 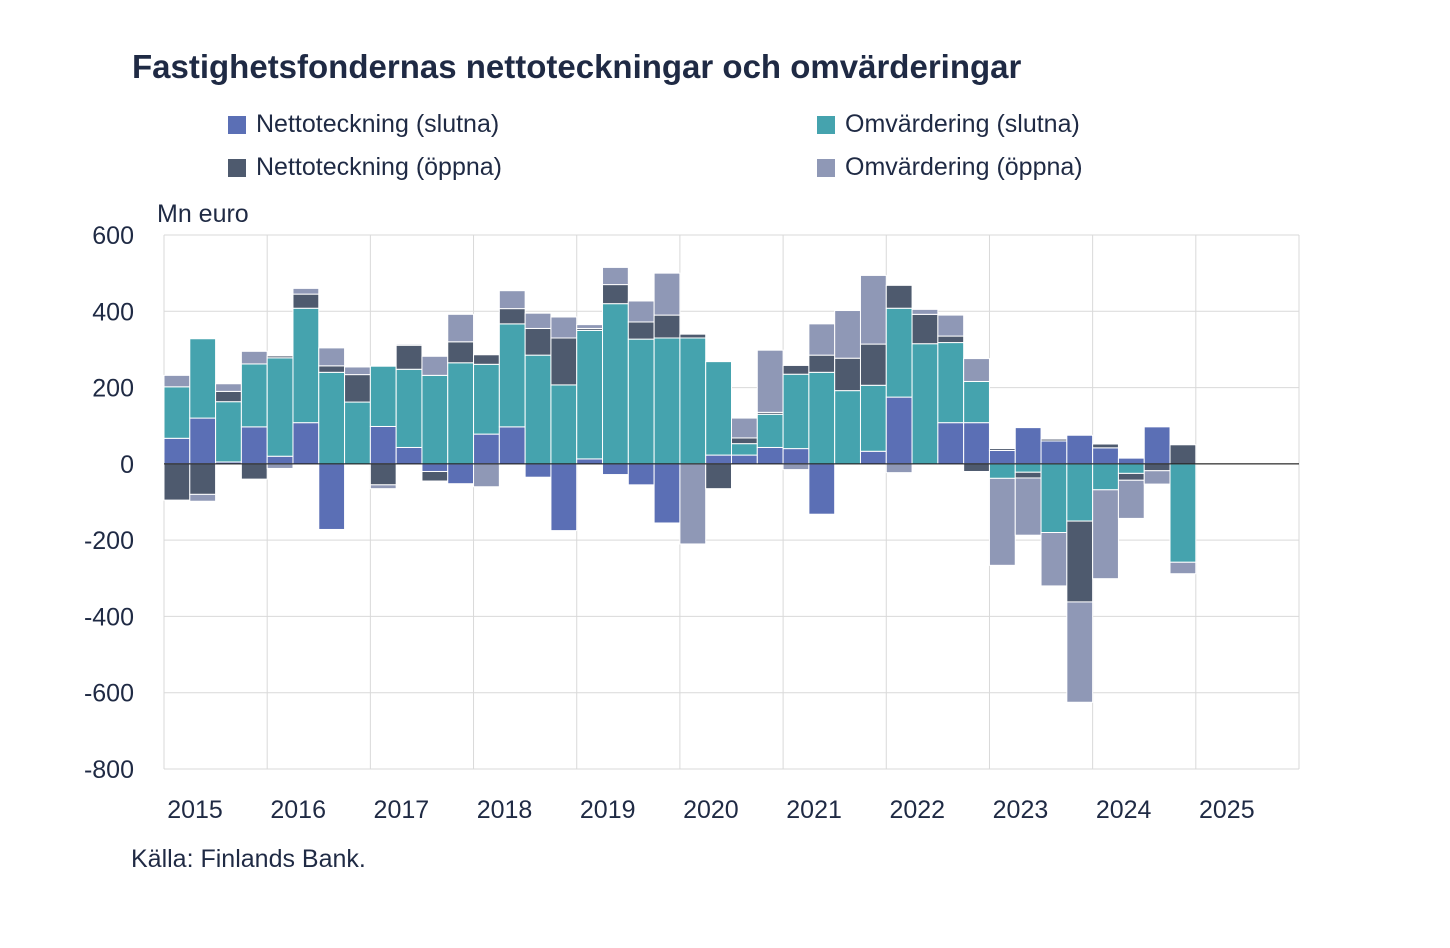 I want to click on x-tick-label: 2020, so click(x=711, y=810).